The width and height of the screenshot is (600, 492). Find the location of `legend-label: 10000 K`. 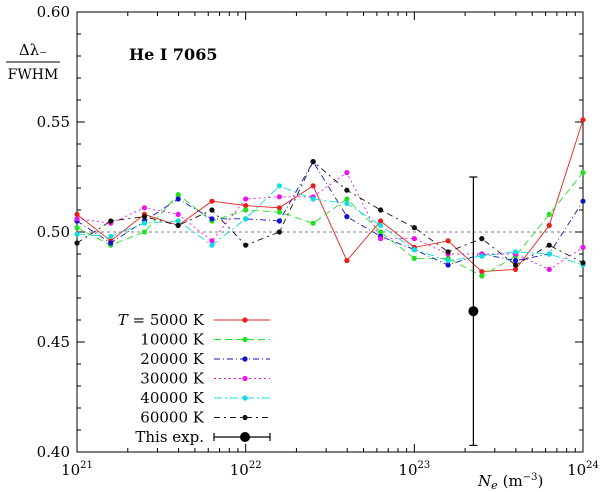

legend-label: 10000 K is located at coordinates (172, 340).